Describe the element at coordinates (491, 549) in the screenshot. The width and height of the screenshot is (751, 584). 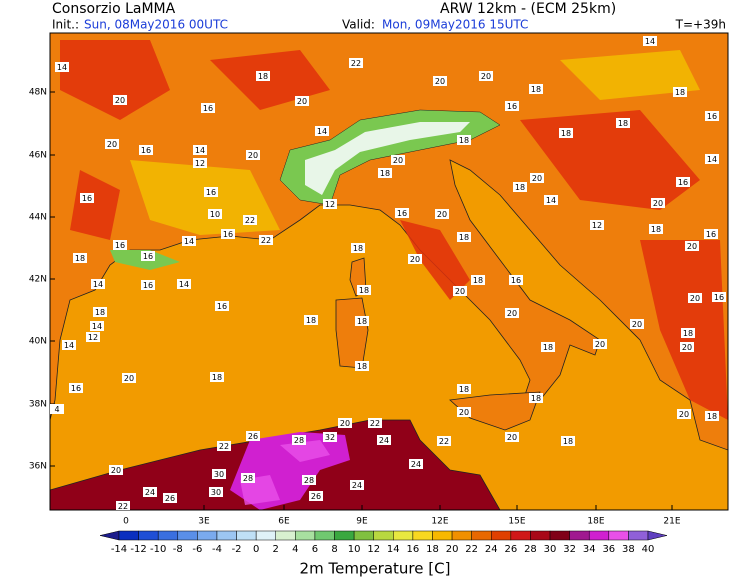
I see `colorbar-label: 24` at that location.